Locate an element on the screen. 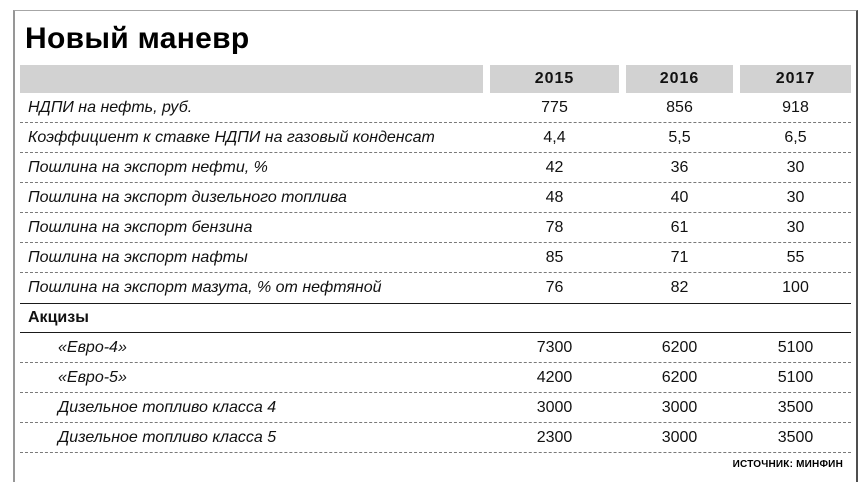 The width and height of the screenshot is (865, 497). row-label: Пошлина на экспорт нефти, % is located at coordinates (148, 167).